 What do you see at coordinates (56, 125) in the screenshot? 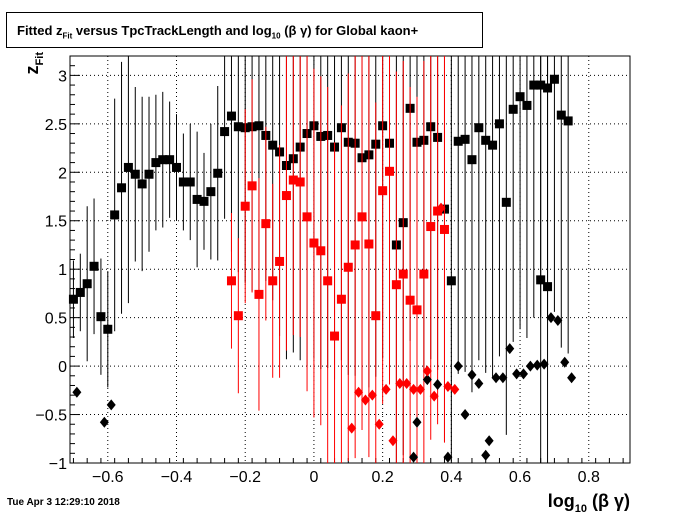
I see `y-tick-label: 2.5` at bounding box center [56, 125].